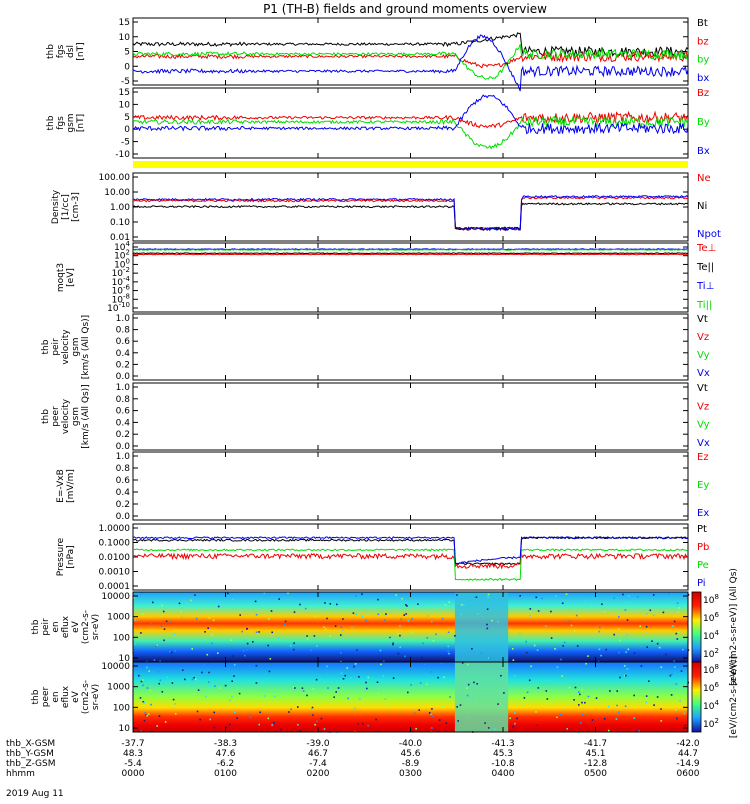 The height and width of the screenshot is (804, 750). What do you see at coordinates (122, 263) in the screenshot?
I see `y-tick-label: 10⁰` at bounding box center [122, 263].